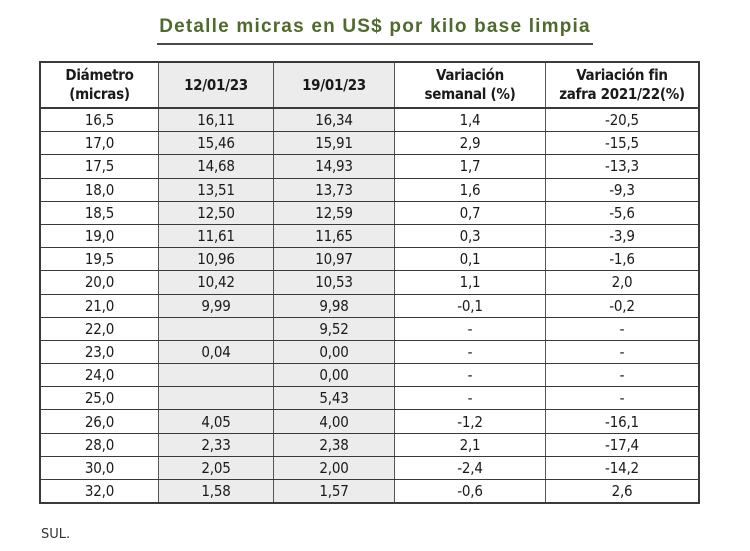 This screenshot has height=551, width=750. I want to click on price-19-01-23-cell: 12,59, so click(334, 213).